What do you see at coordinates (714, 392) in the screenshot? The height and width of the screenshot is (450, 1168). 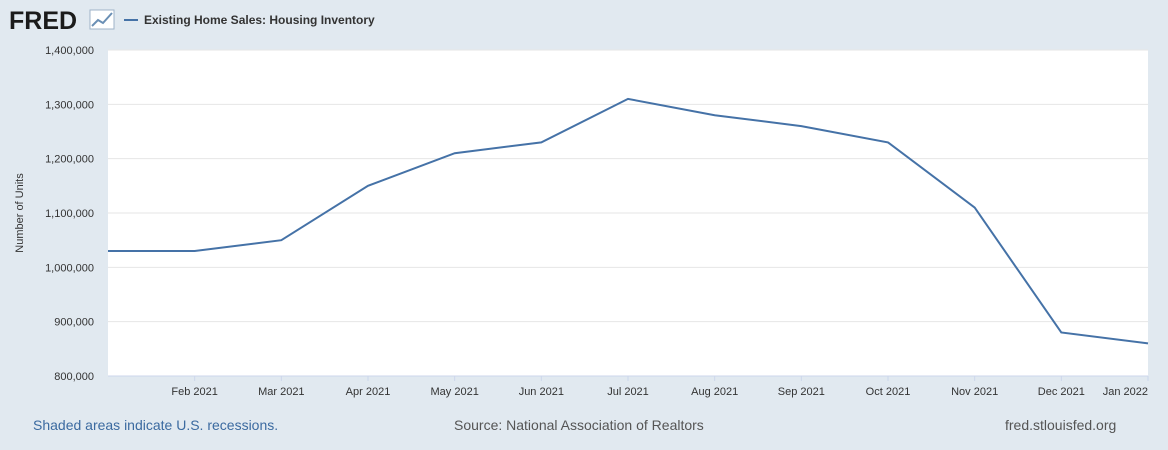 I see `x-tick-label: Aug 2021` at bounding box center [714, 392].